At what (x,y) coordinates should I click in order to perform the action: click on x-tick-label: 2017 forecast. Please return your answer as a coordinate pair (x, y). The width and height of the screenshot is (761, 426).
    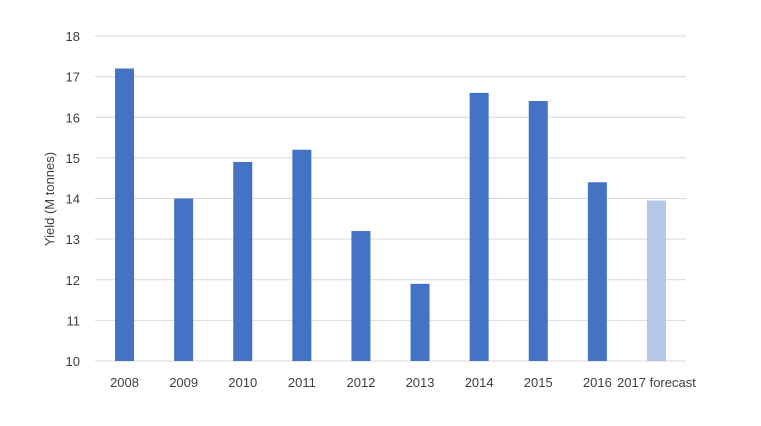
    Looking at the image, I should click on (656, 382).